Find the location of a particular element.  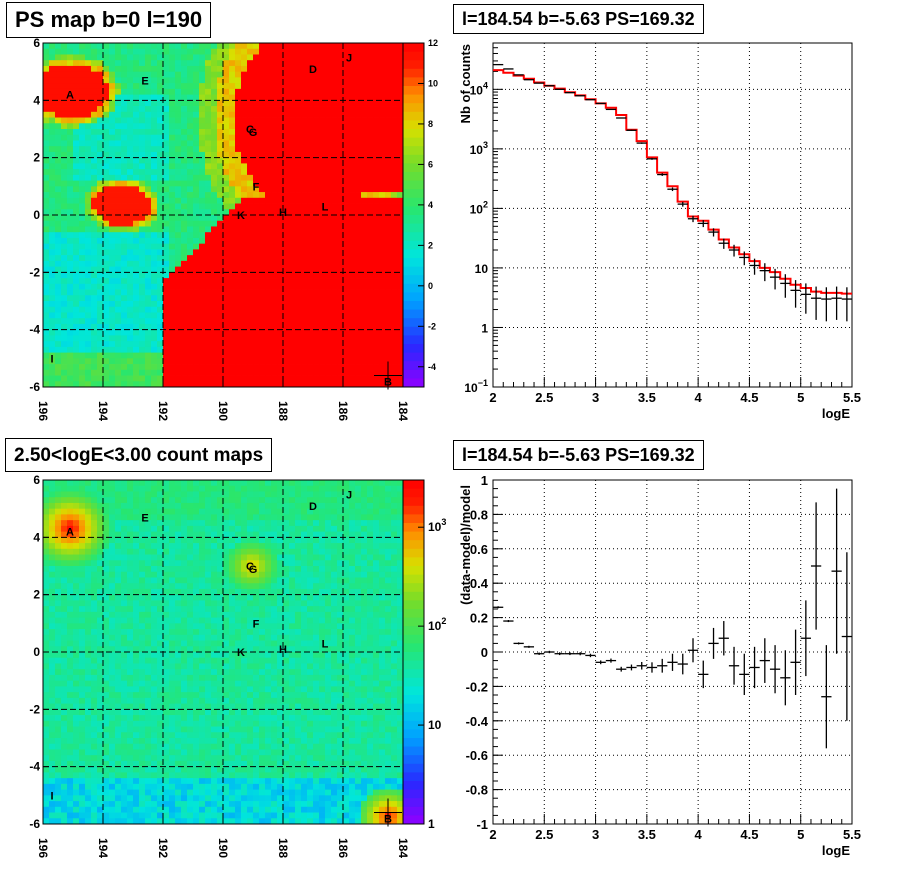

ps-map-title: PS map b=0 l=190 is located at coordinates (109, 20).